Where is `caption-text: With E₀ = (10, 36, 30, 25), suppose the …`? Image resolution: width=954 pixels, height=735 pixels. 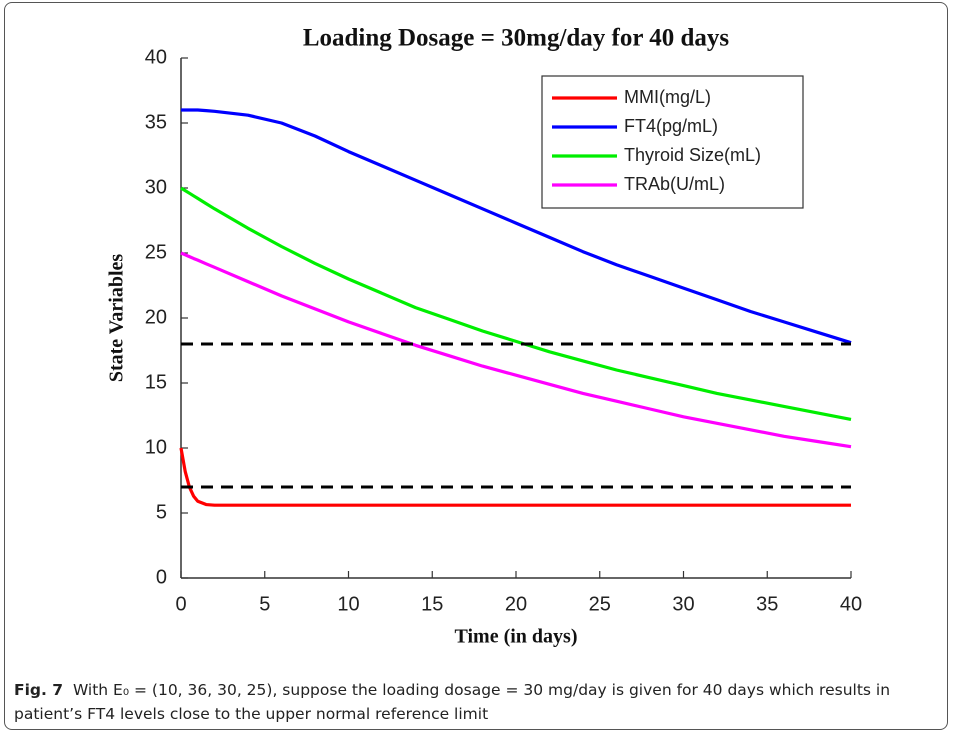 caption-text: With E₀ = (10, 36, 30, 25), suppose the … is located at coordinates (452, 702).